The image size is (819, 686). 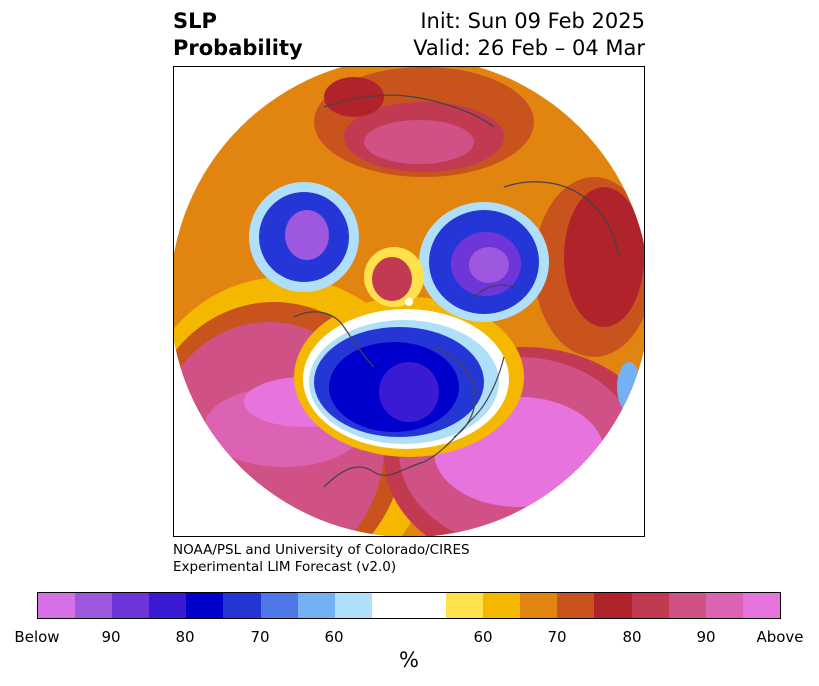 I want to click on coastline-eurasia, so click(x=561, y=219).